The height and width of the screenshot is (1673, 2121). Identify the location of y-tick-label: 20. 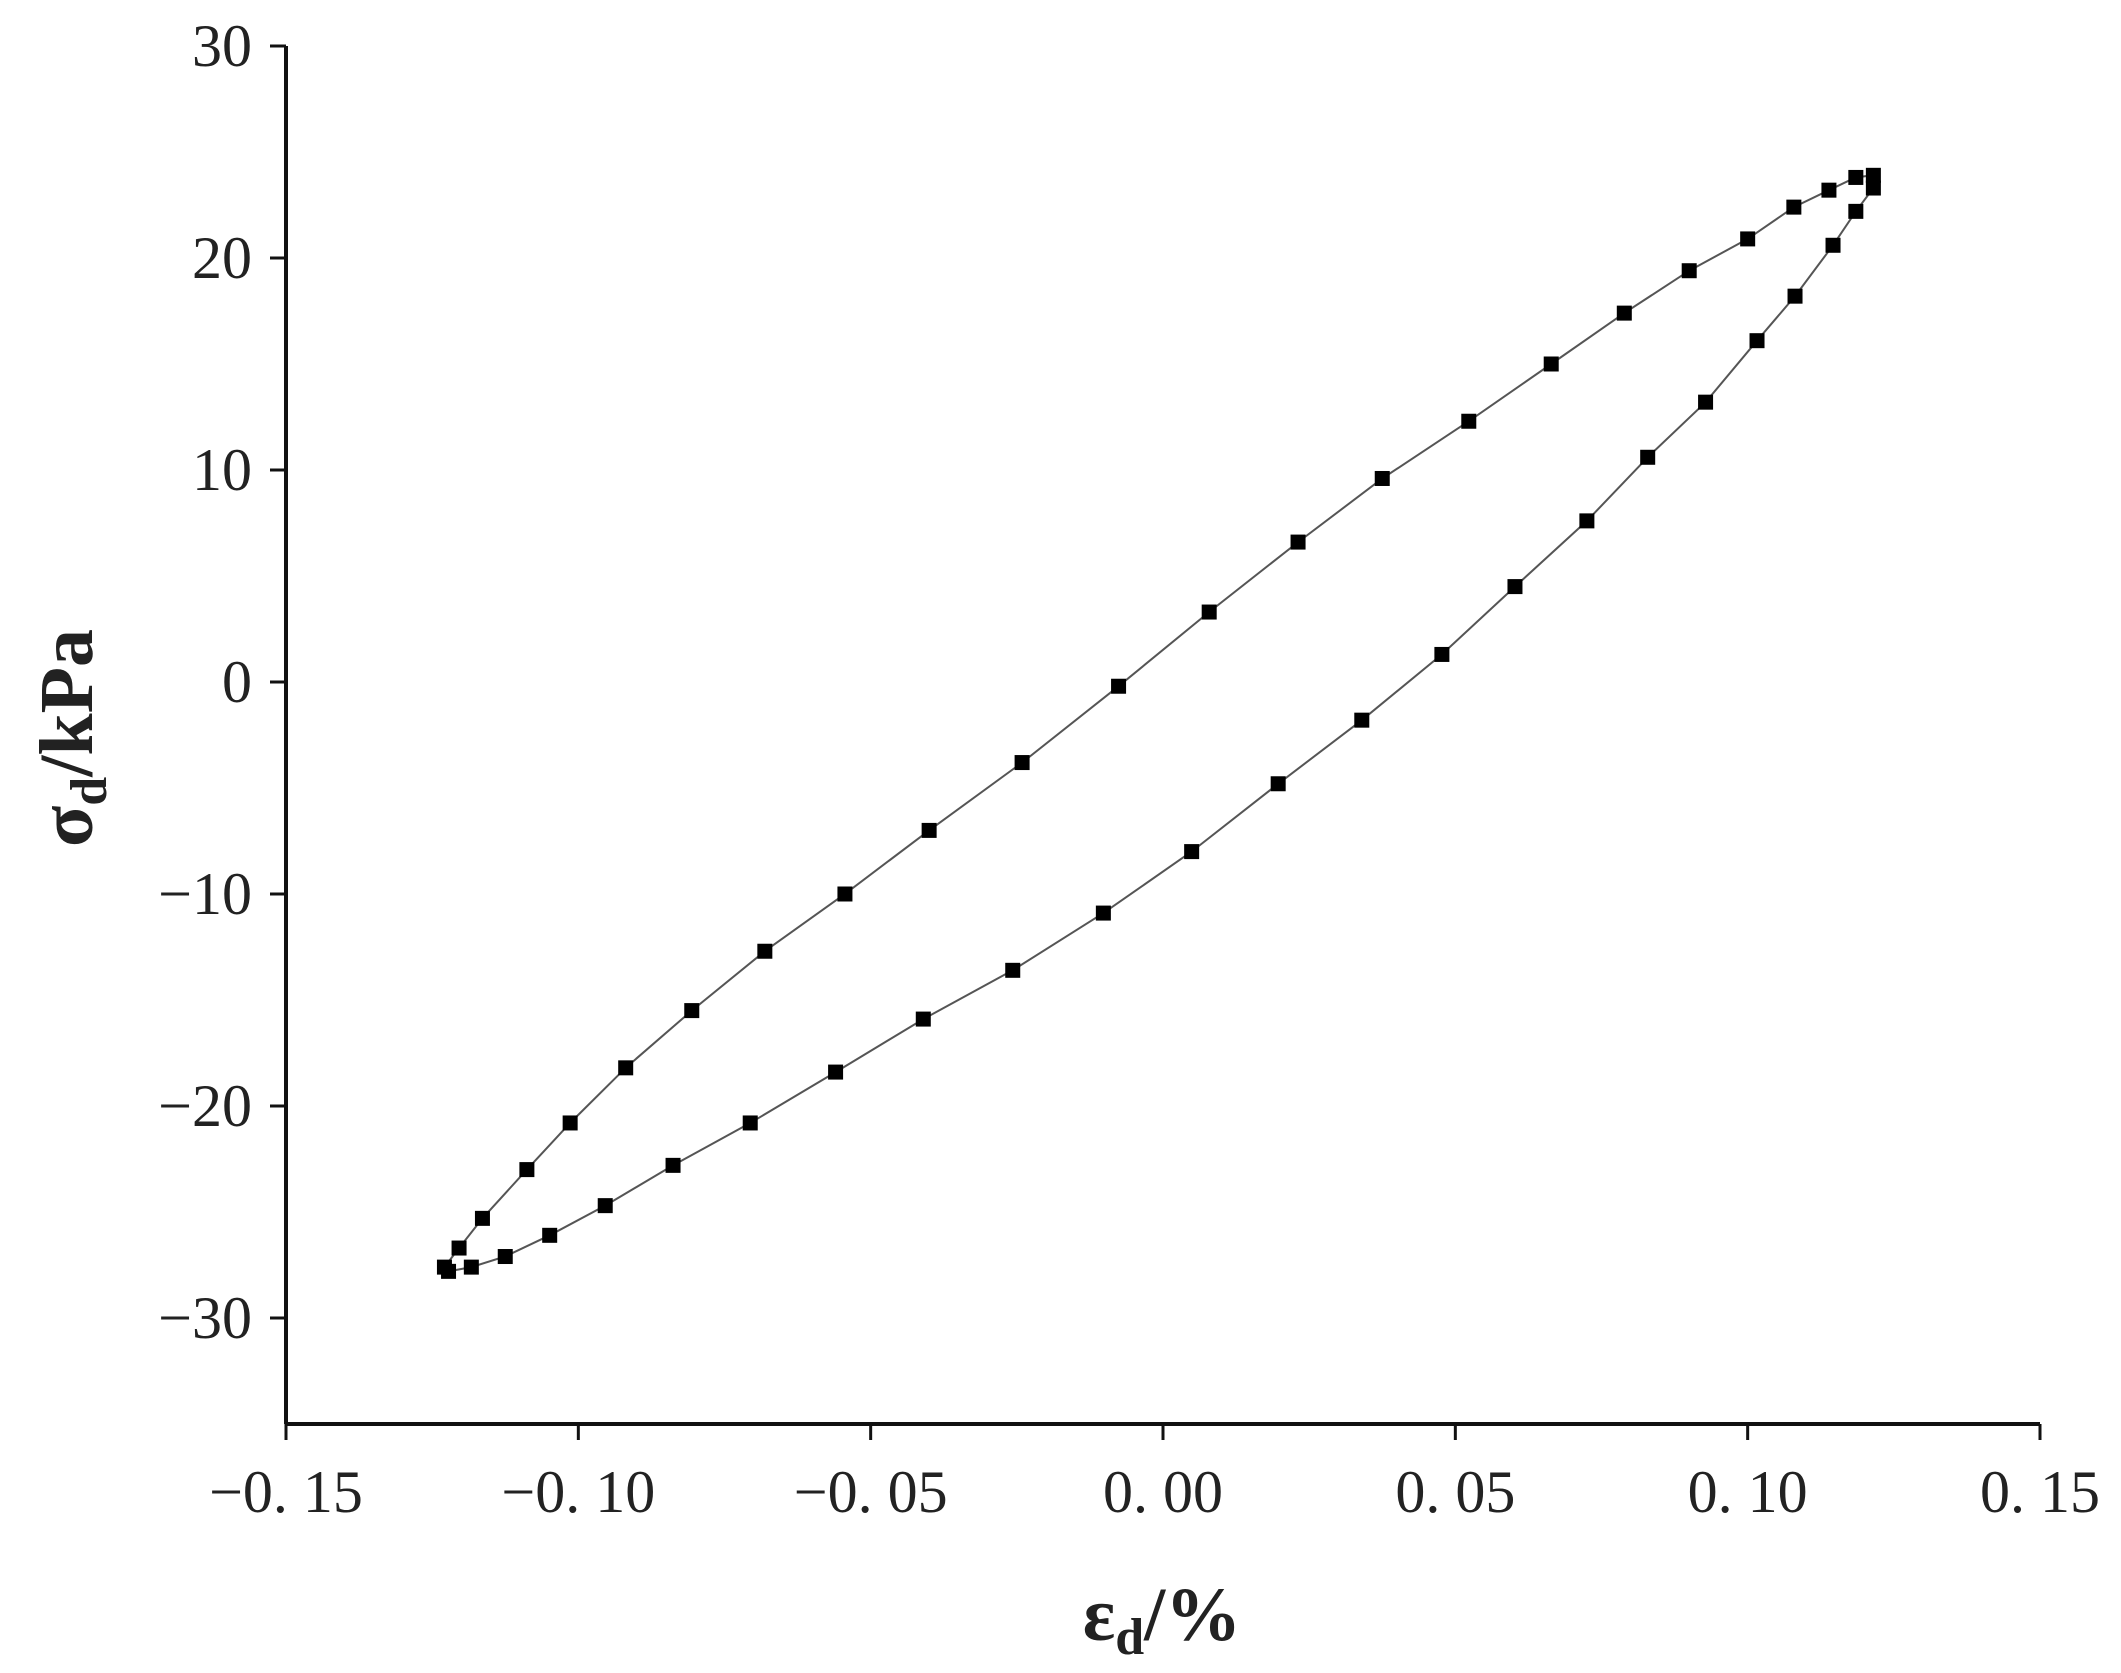
(222, 258).